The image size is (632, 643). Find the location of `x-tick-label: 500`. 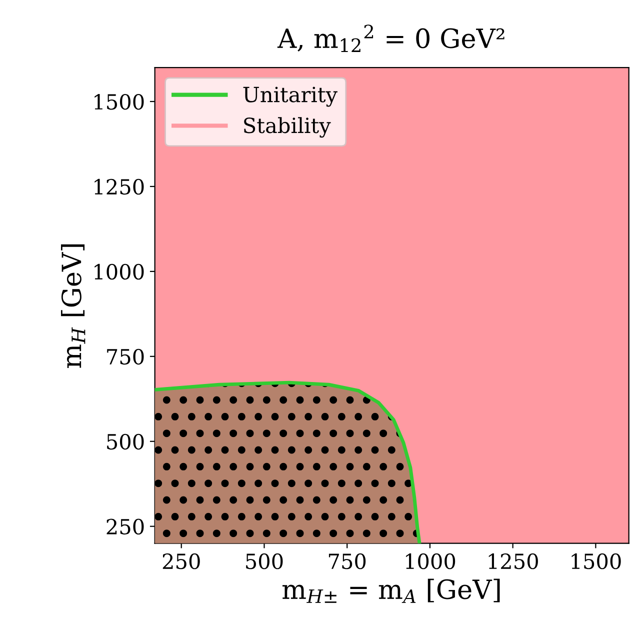

x-tick-label: 500 is located at coordinates (264, 561).